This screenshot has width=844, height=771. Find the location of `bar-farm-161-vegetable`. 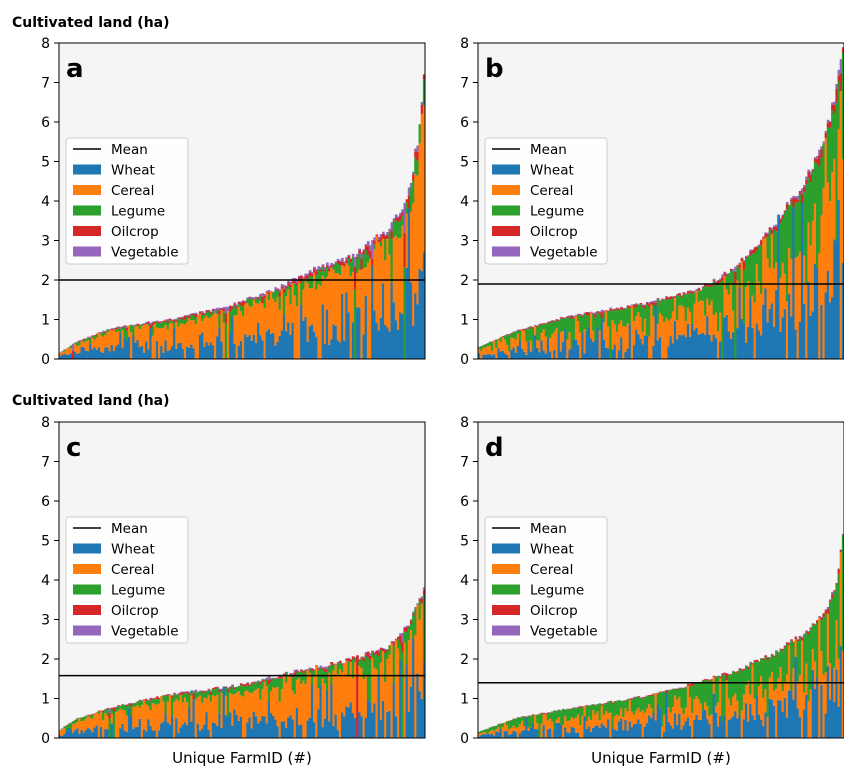

bar-farm-161-vegetable is located at coordinates (405, 627).